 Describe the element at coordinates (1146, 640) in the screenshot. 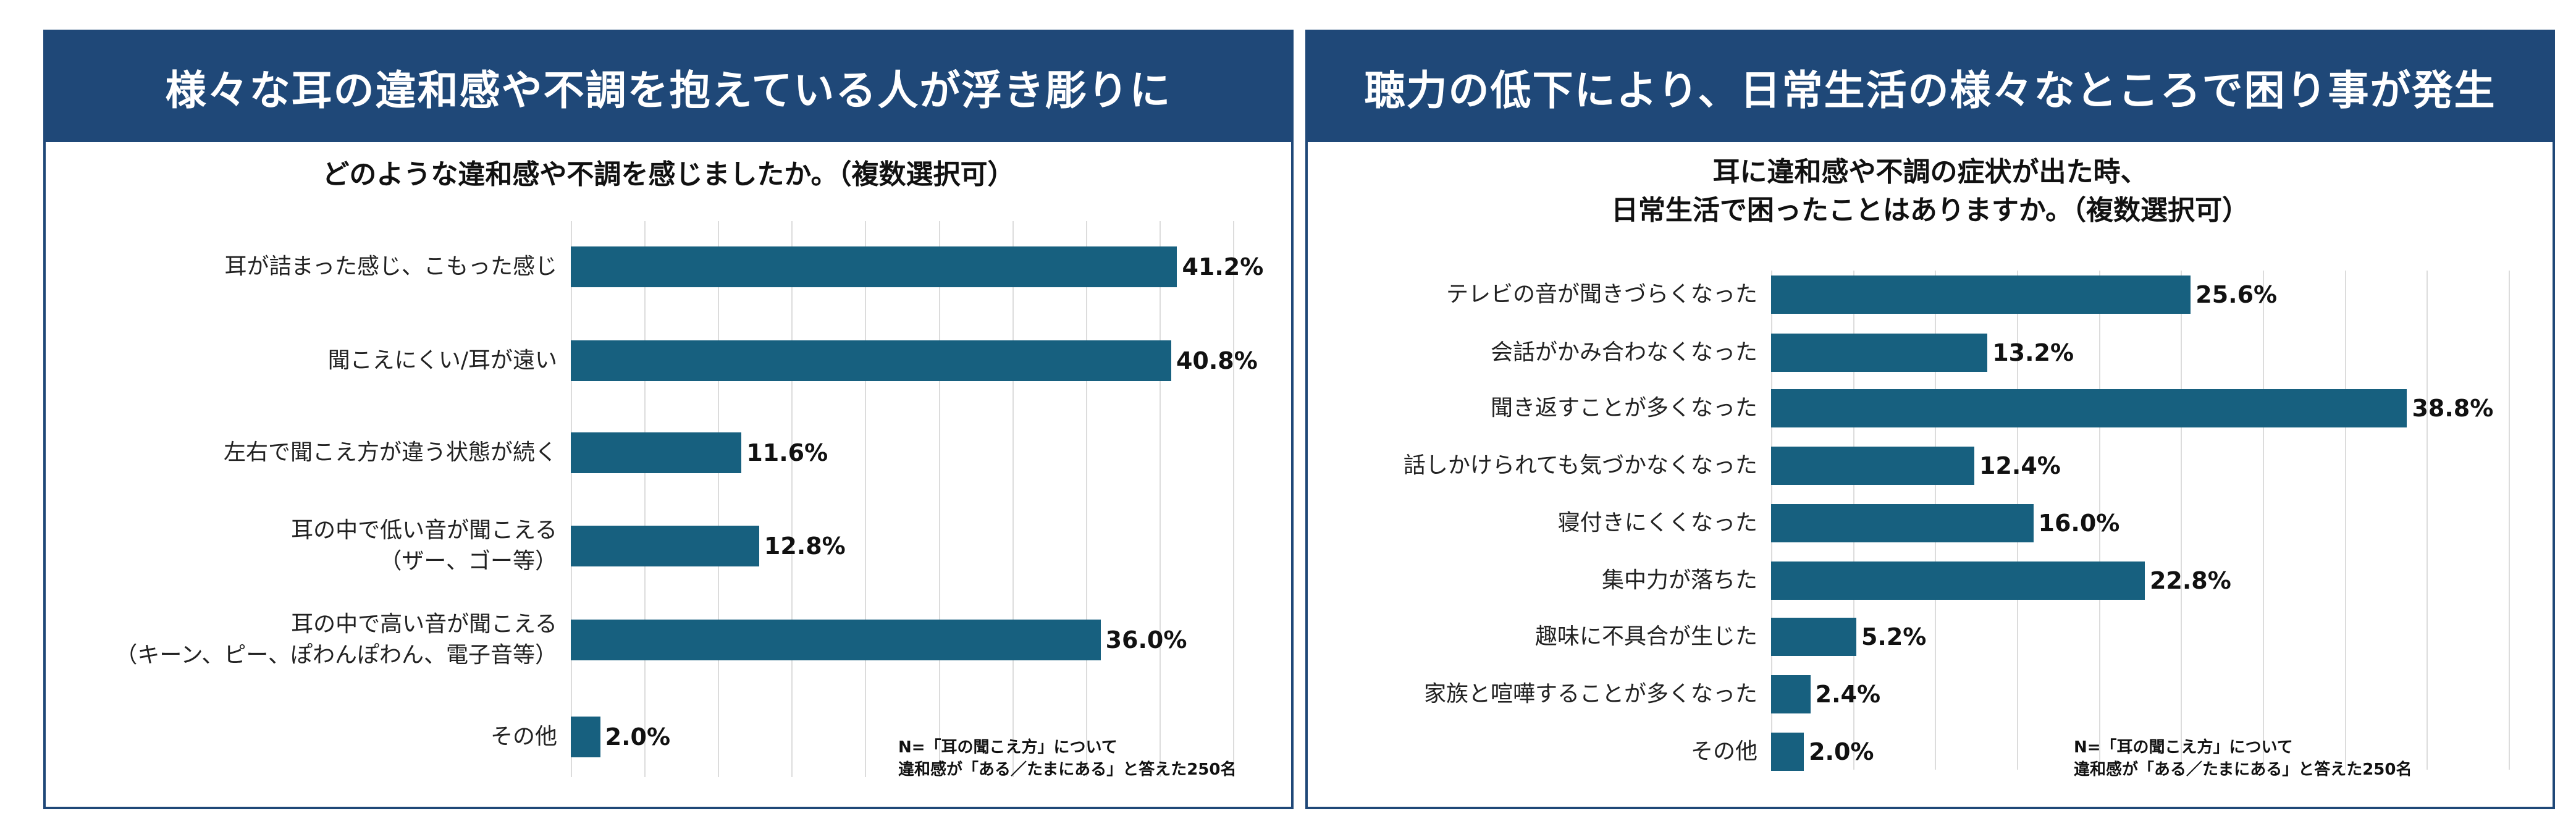

I see `data-label: 36.0%` at that location.